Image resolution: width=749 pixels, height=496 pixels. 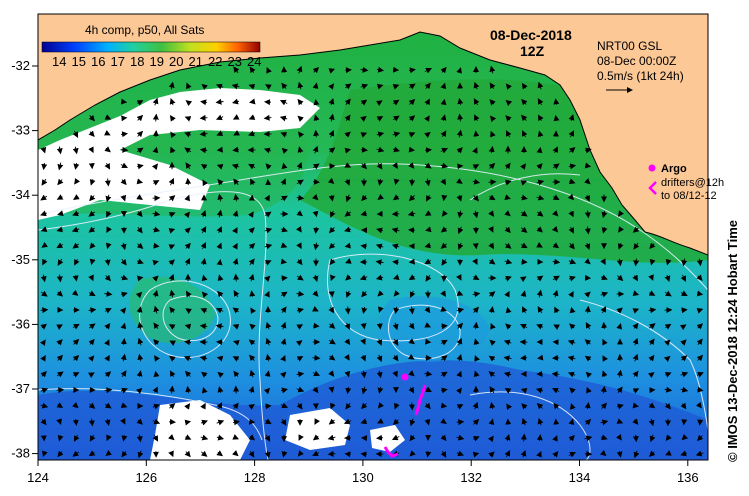 I want to click on argo-legend-label: Argo, so click(x=674, y=169).